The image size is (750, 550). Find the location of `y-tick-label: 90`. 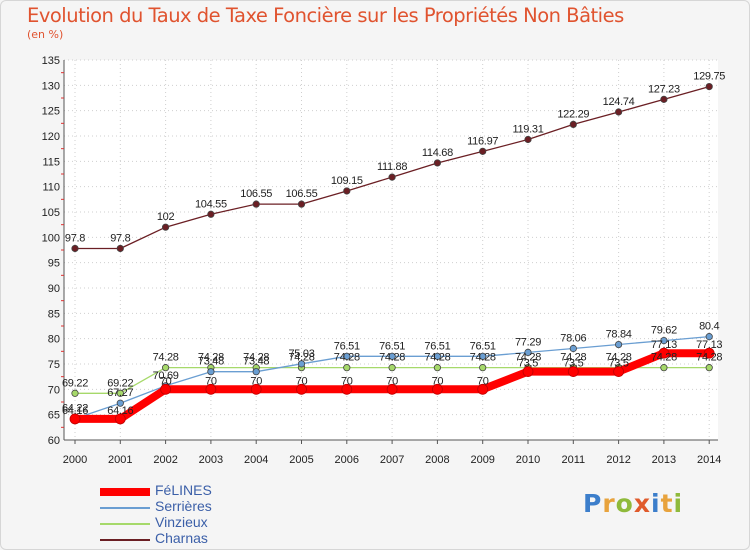

y-tick-label: 90 is located at coordinates (54, 289).